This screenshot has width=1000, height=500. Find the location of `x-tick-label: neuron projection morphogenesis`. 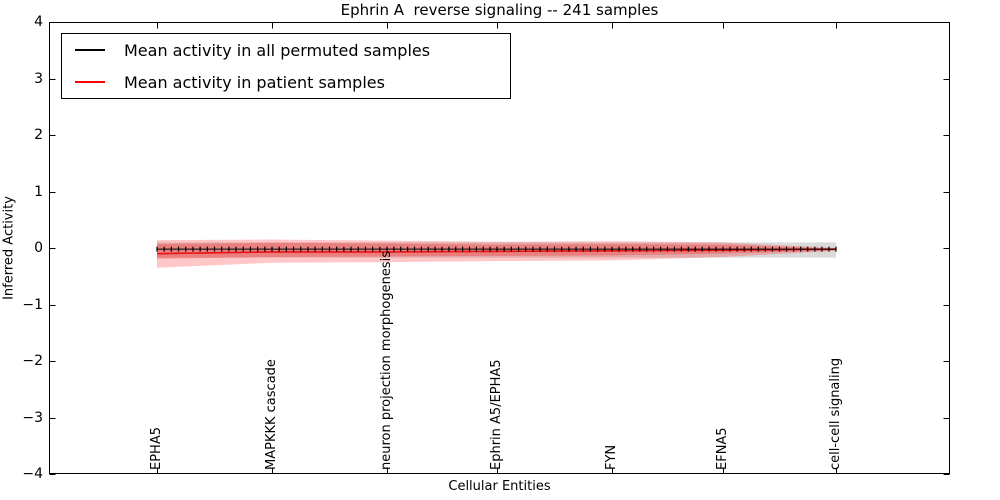

x-tick-label: neuron projection morphogenesis is located at coordinates (386, 360).